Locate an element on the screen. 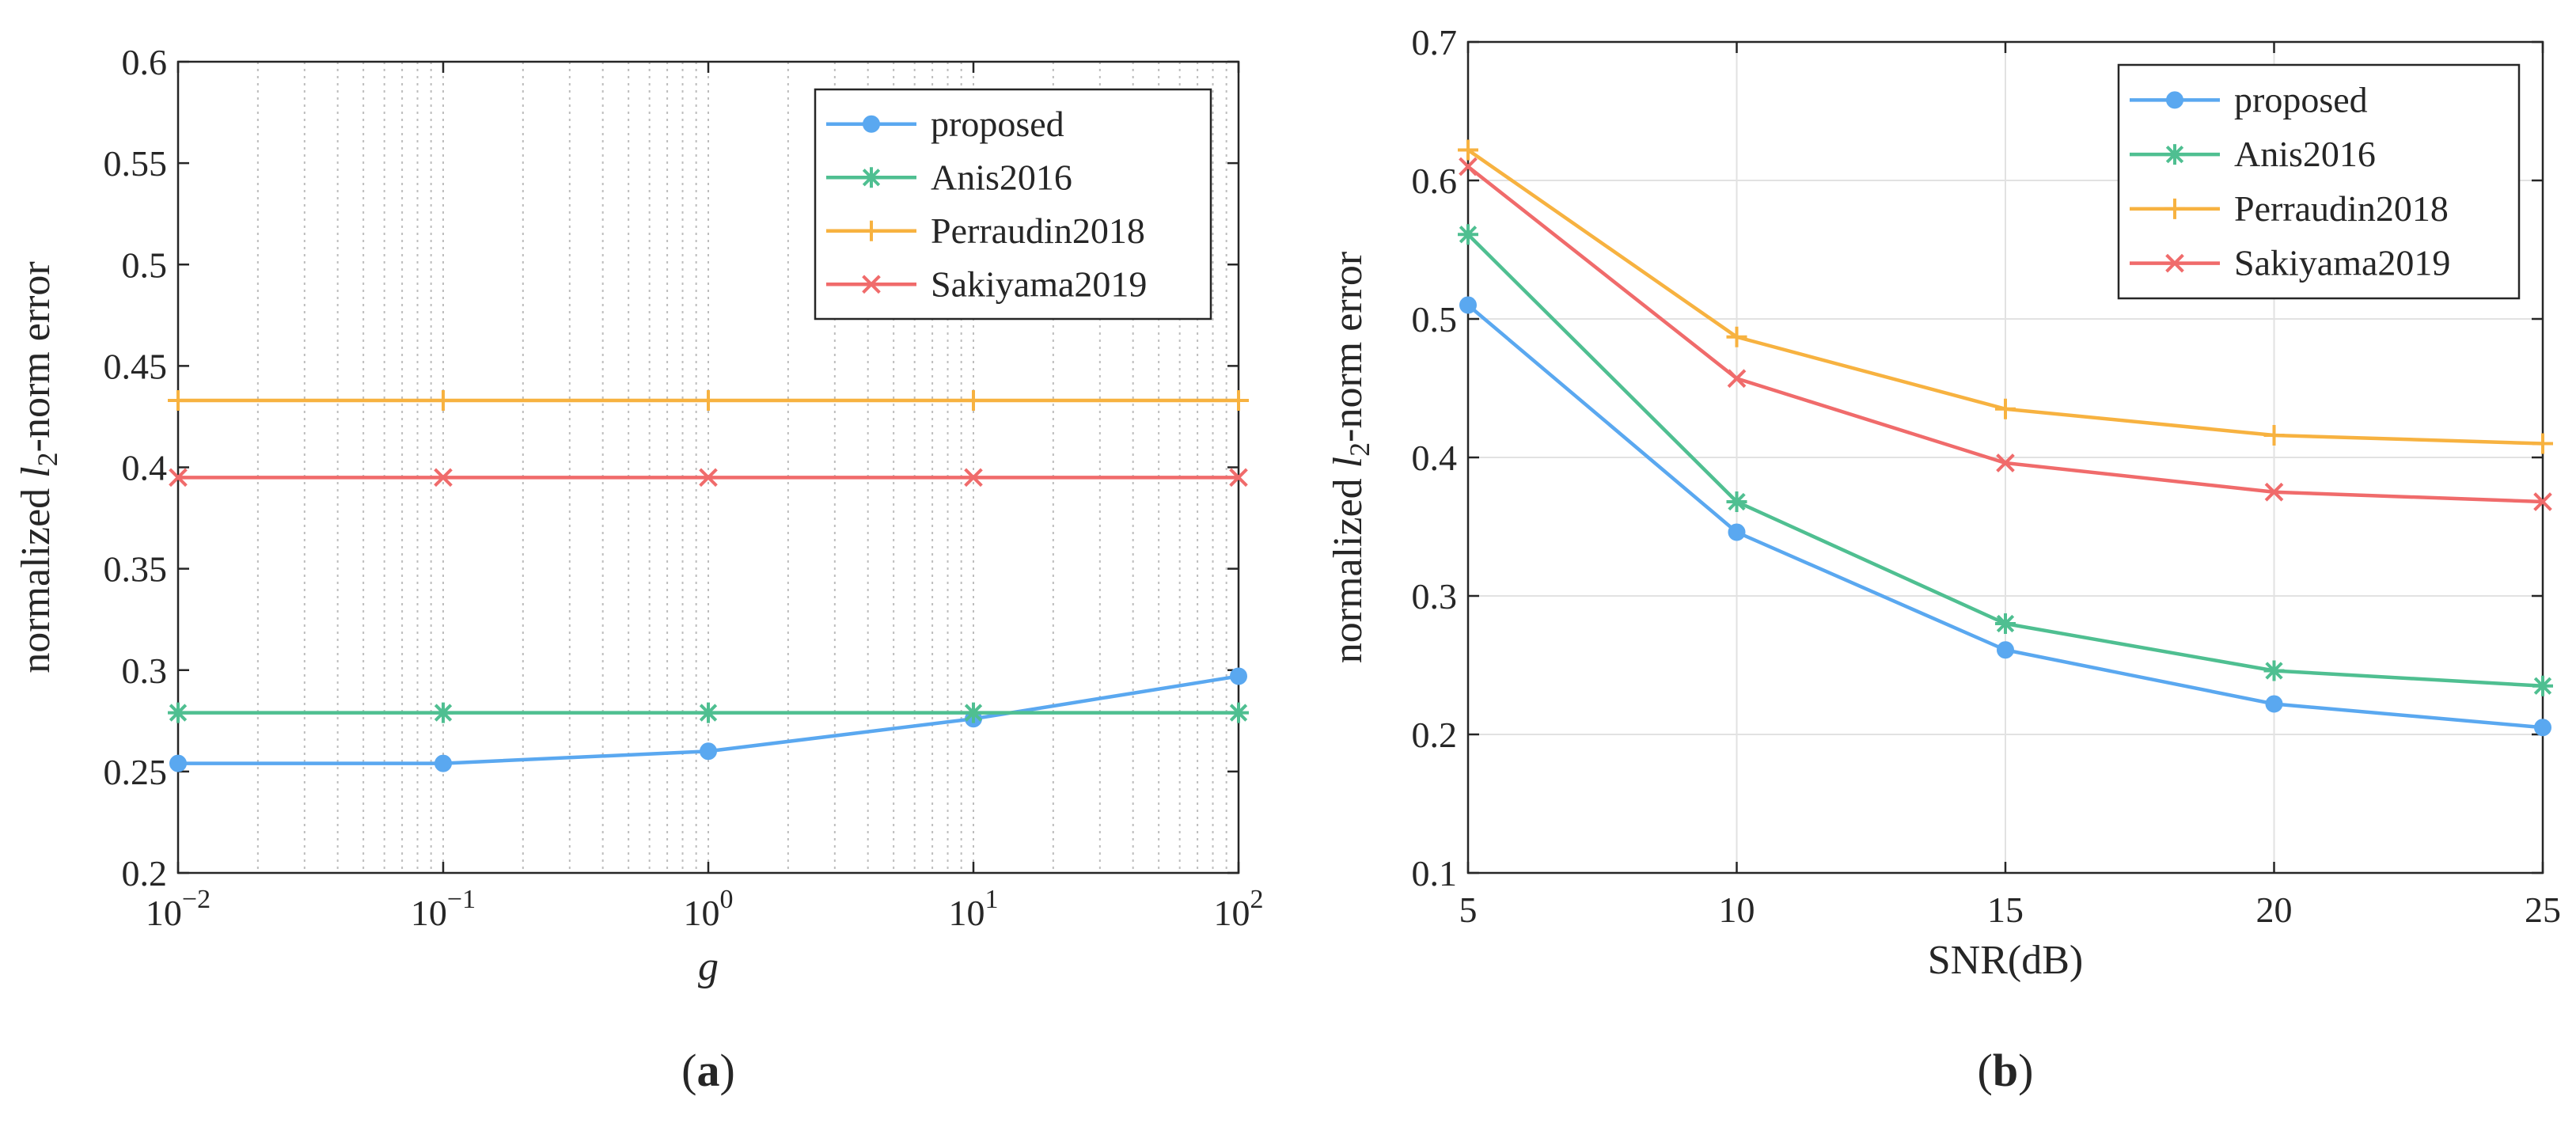 The height and width of the screenshot is (1123, 2576). x-axis-title: g is located at coordinates (708, 967).